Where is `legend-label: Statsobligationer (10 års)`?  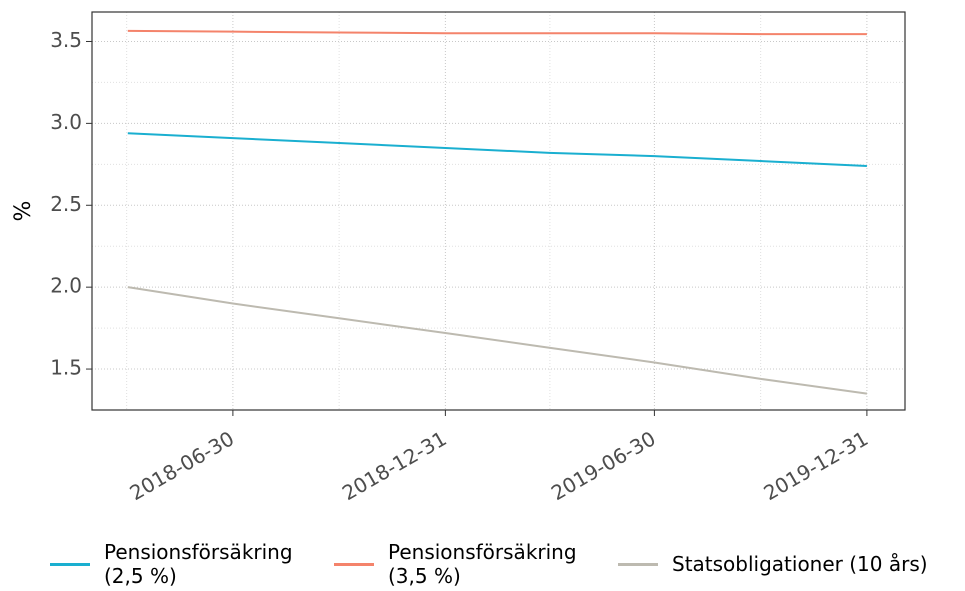 legend-label: Statsobligationer (10 års) is located at coordinates (800, 564).